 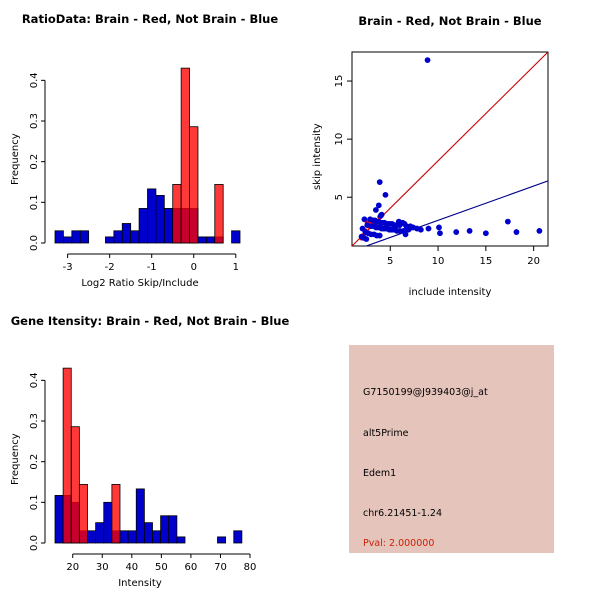 I want to click on svg-text: -2, so click(x=110, y=267).